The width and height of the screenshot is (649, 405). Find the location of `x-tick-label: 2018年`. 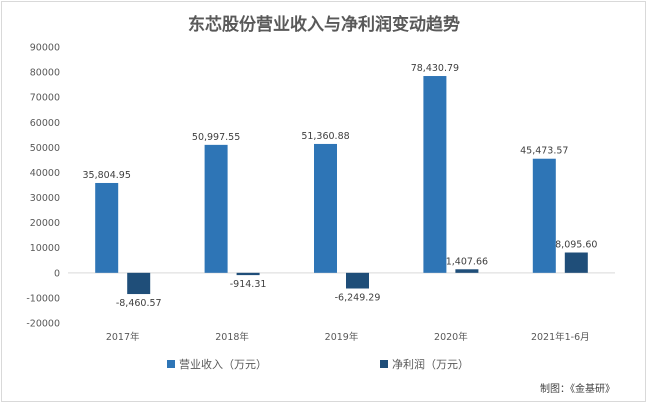

x-tick-label: 2018年 is located at coordinates (232, 337).